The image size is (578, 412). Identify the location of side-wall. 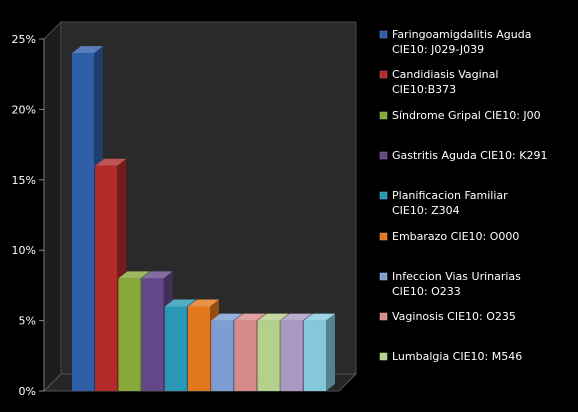
(52, 206).